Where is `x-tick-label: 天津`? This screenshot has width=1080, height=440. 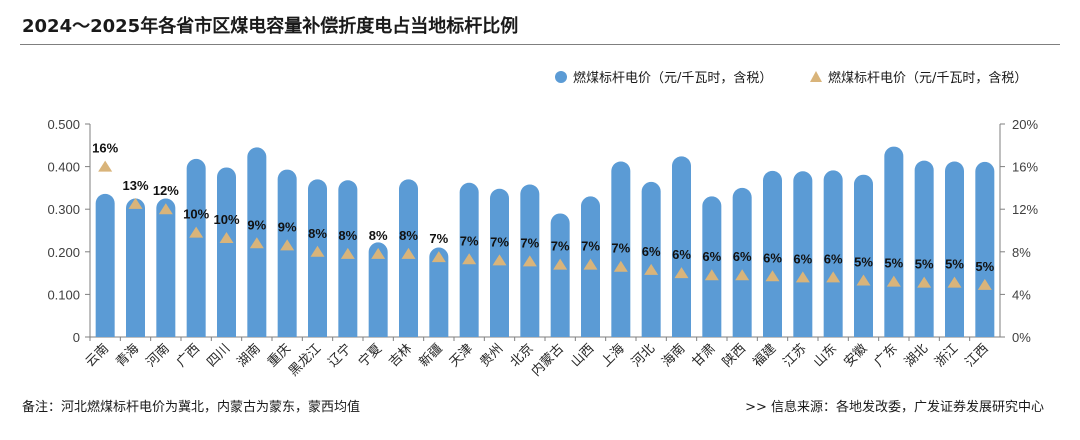 x-tick-label: 天津 is located at coordinates (461, 355).